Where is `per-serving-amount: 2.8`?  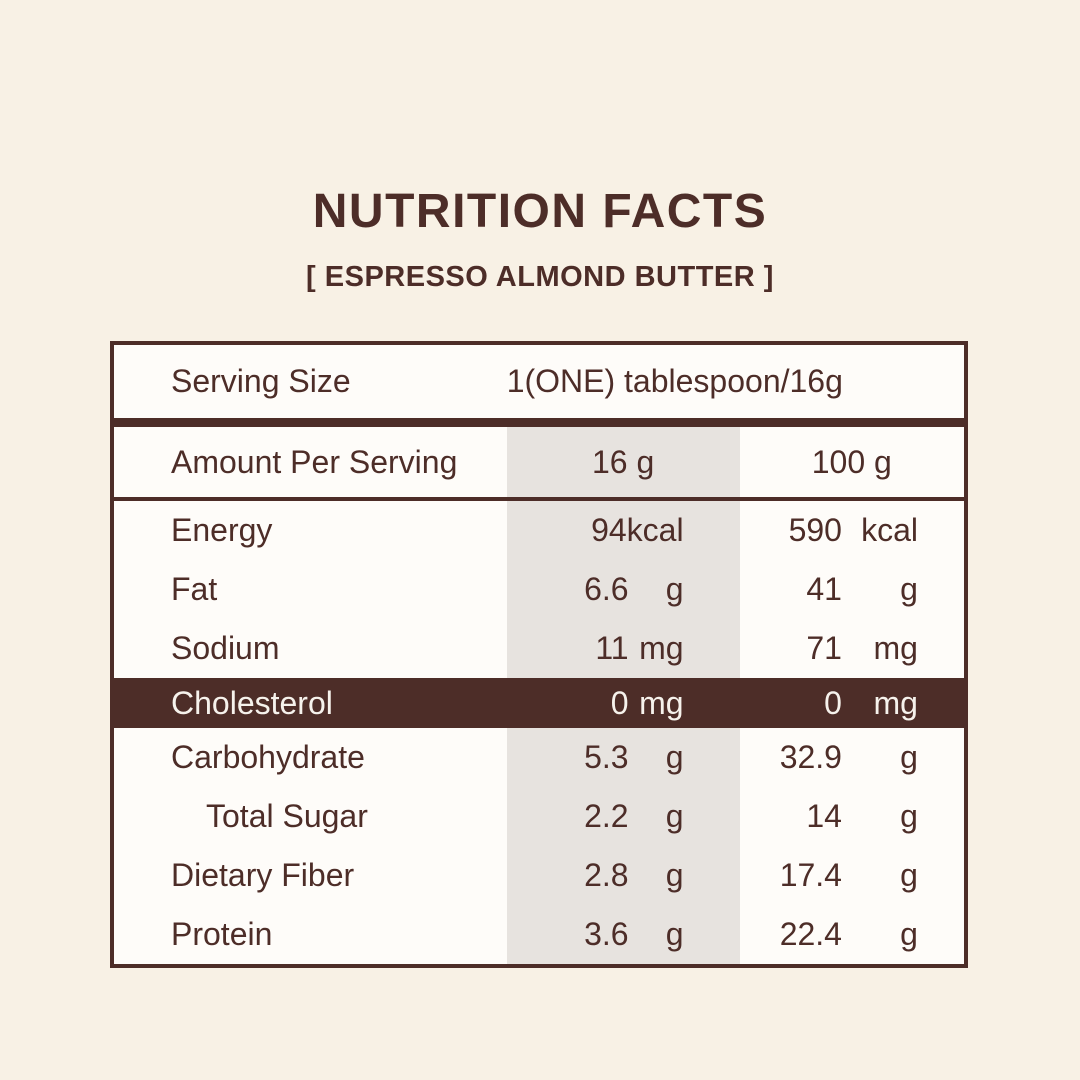
per-serving-amount: 2.8 is located at coordinates (606, 875).